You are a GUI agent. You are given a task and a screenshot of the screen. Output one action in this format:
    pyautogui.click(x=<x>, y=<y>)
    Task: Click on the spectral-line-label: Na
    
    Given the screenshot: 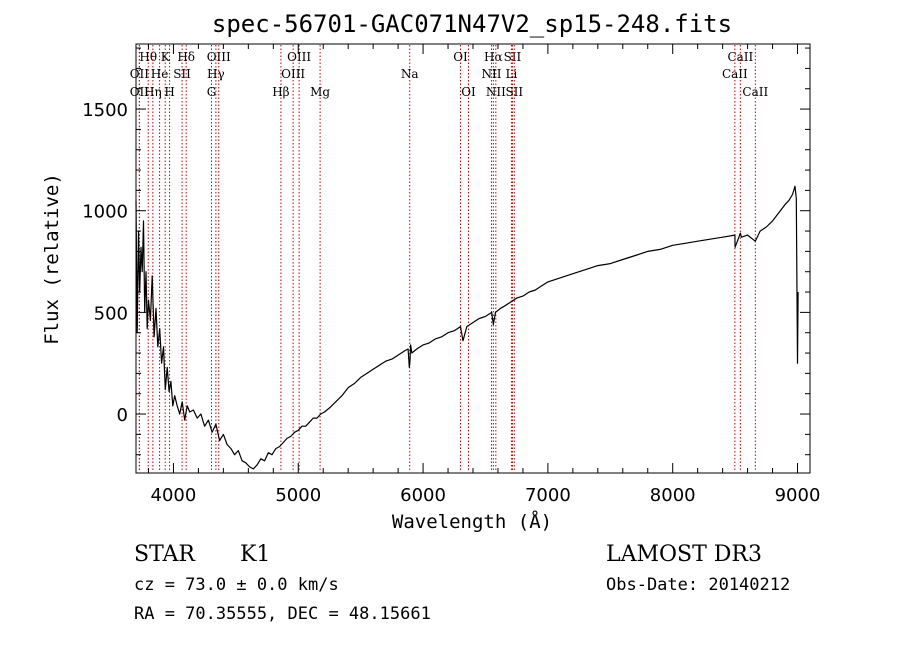 What is the action you would take?
    pyautogui.click(x=410, y=74)
    